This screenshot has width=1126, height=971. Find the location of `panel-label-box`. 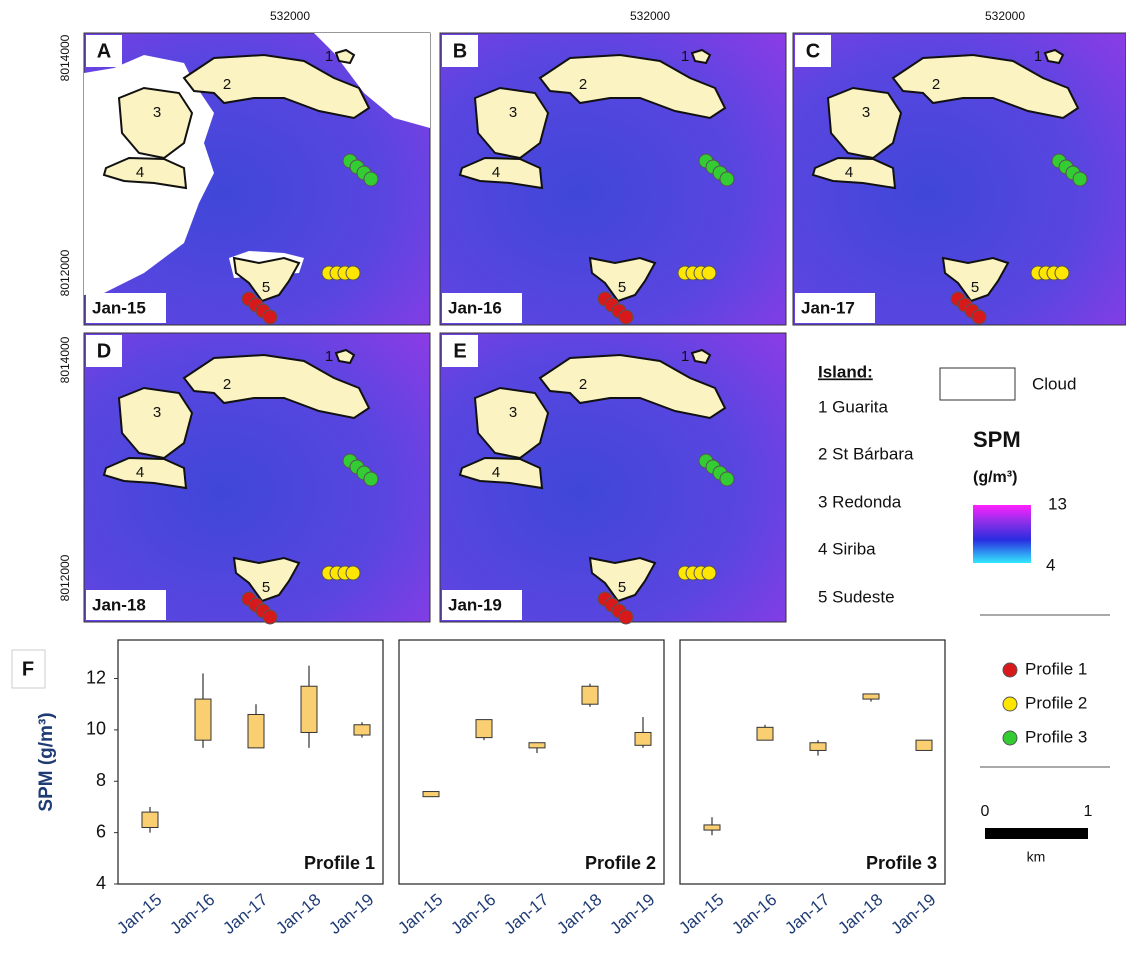

panel-label-box is located at coordinates (28, 669).